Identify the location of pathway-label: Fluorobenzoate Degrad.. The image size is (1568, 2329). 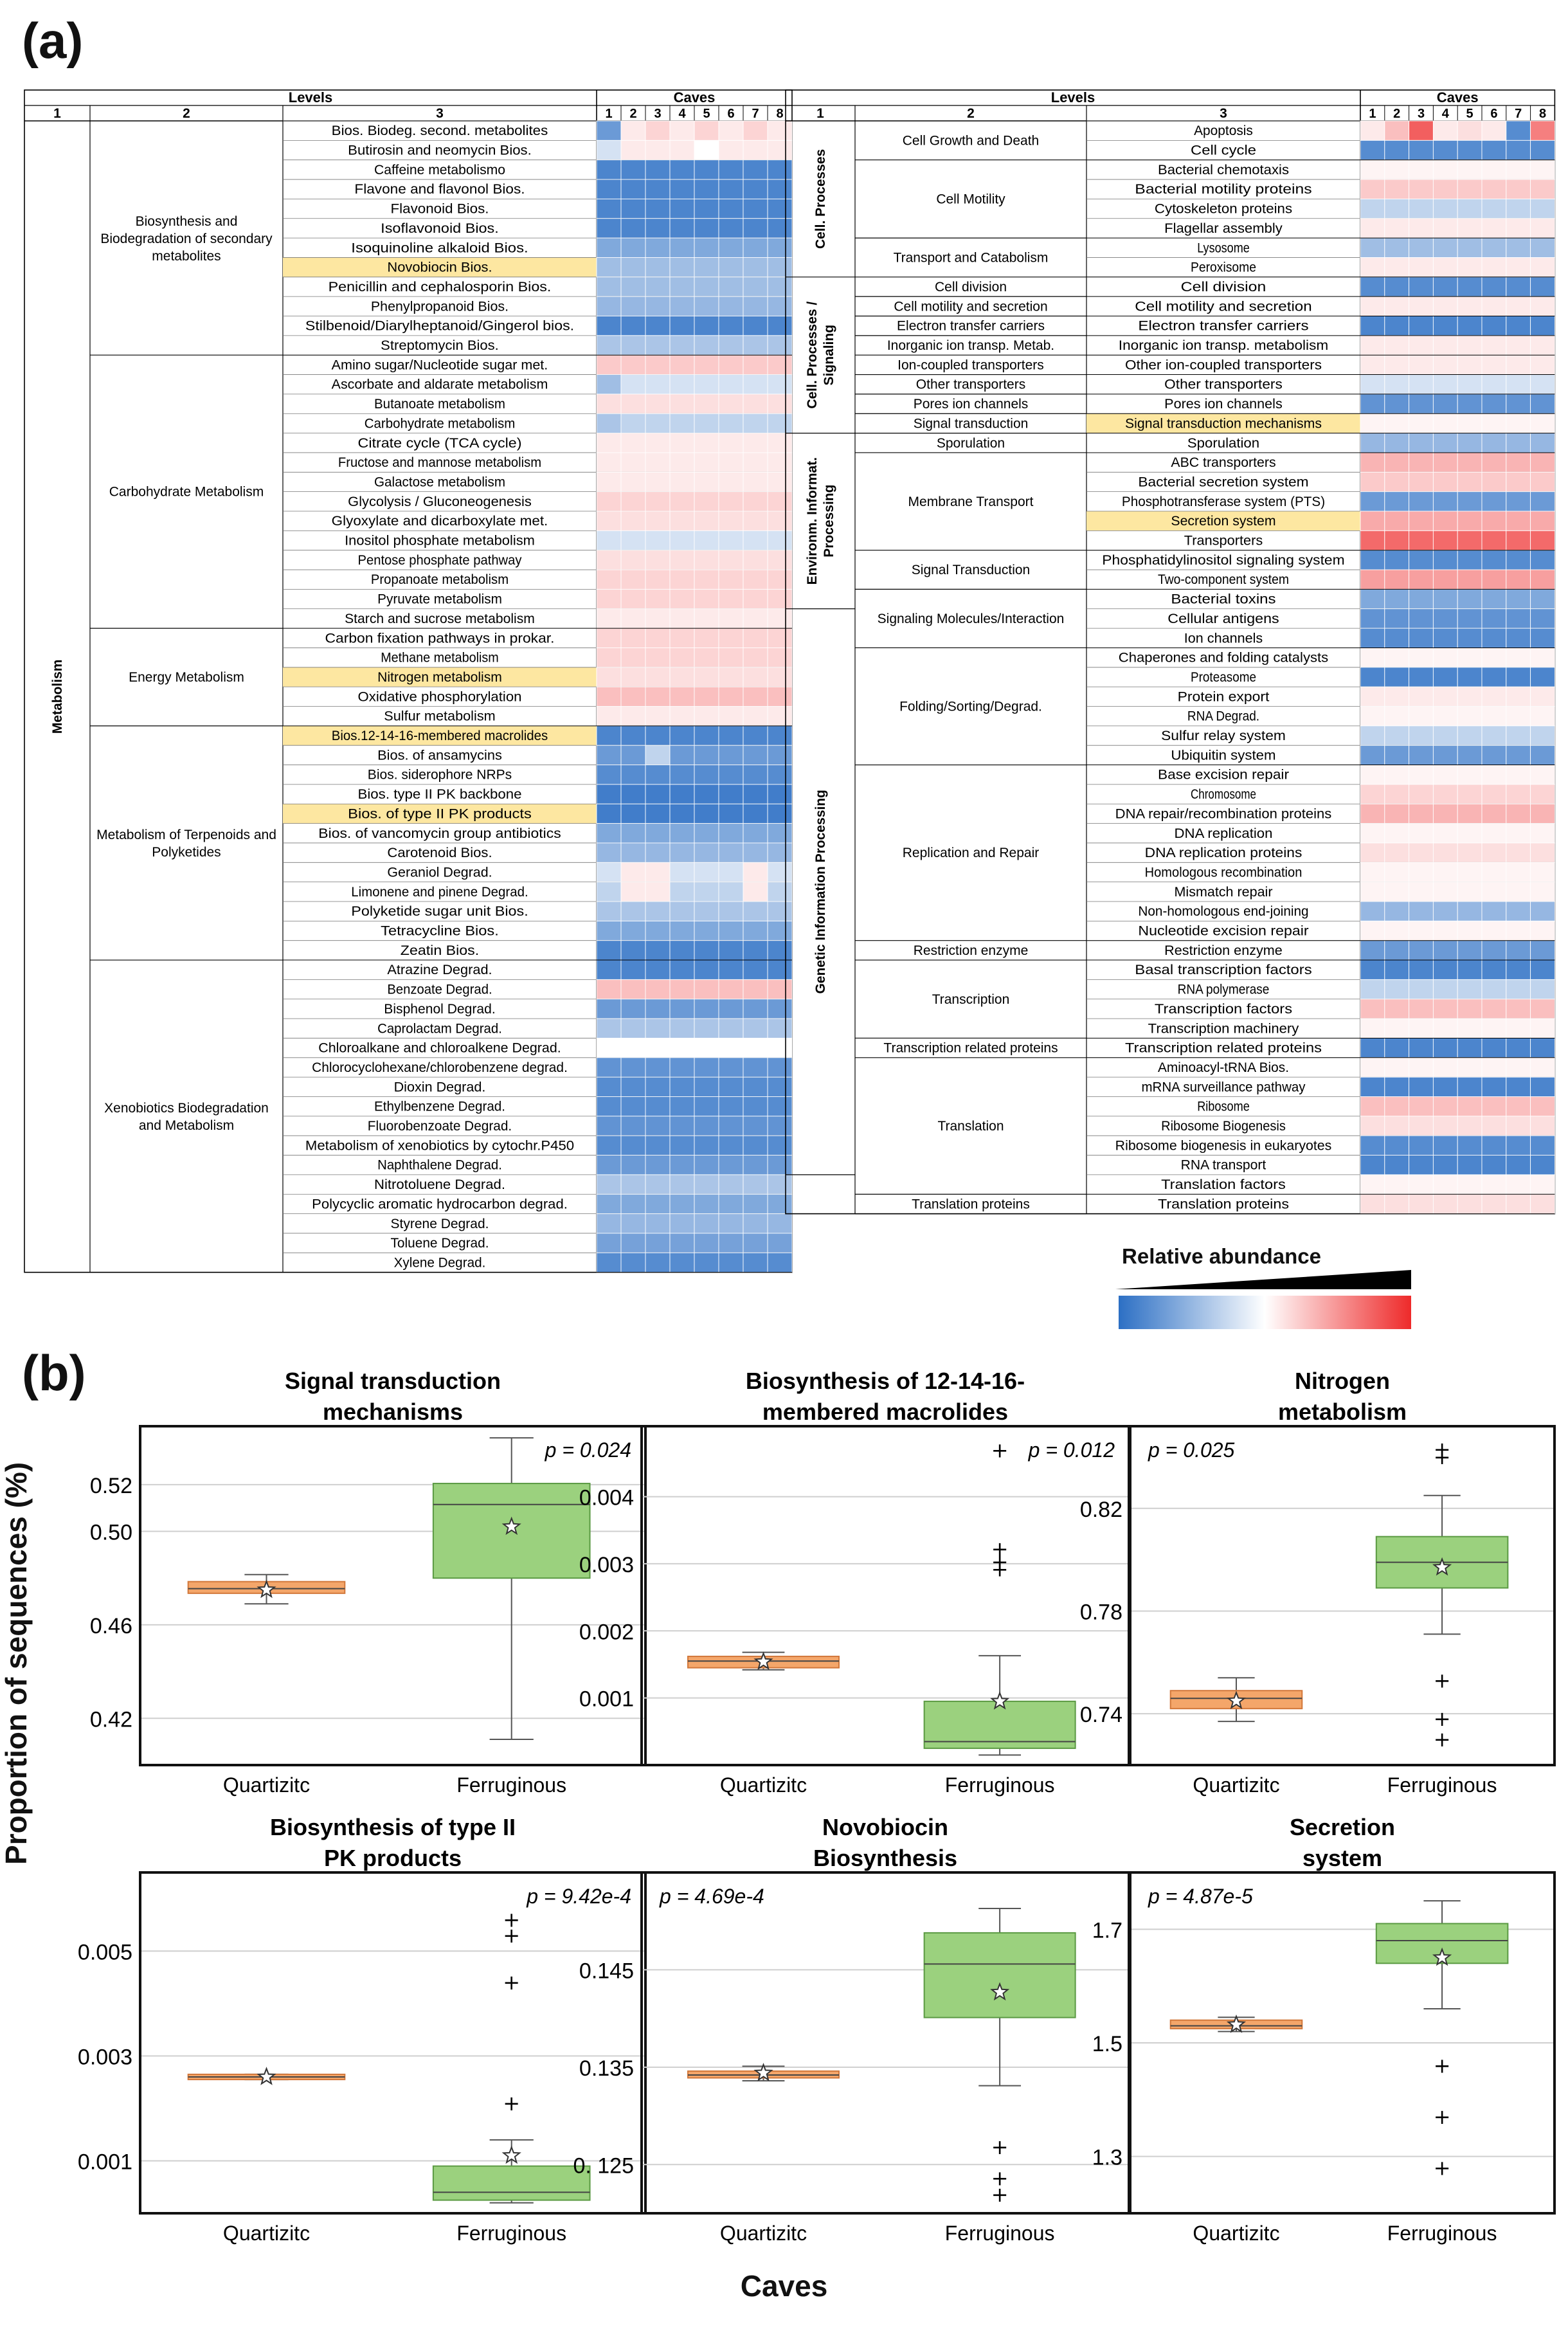
(440, 1126).